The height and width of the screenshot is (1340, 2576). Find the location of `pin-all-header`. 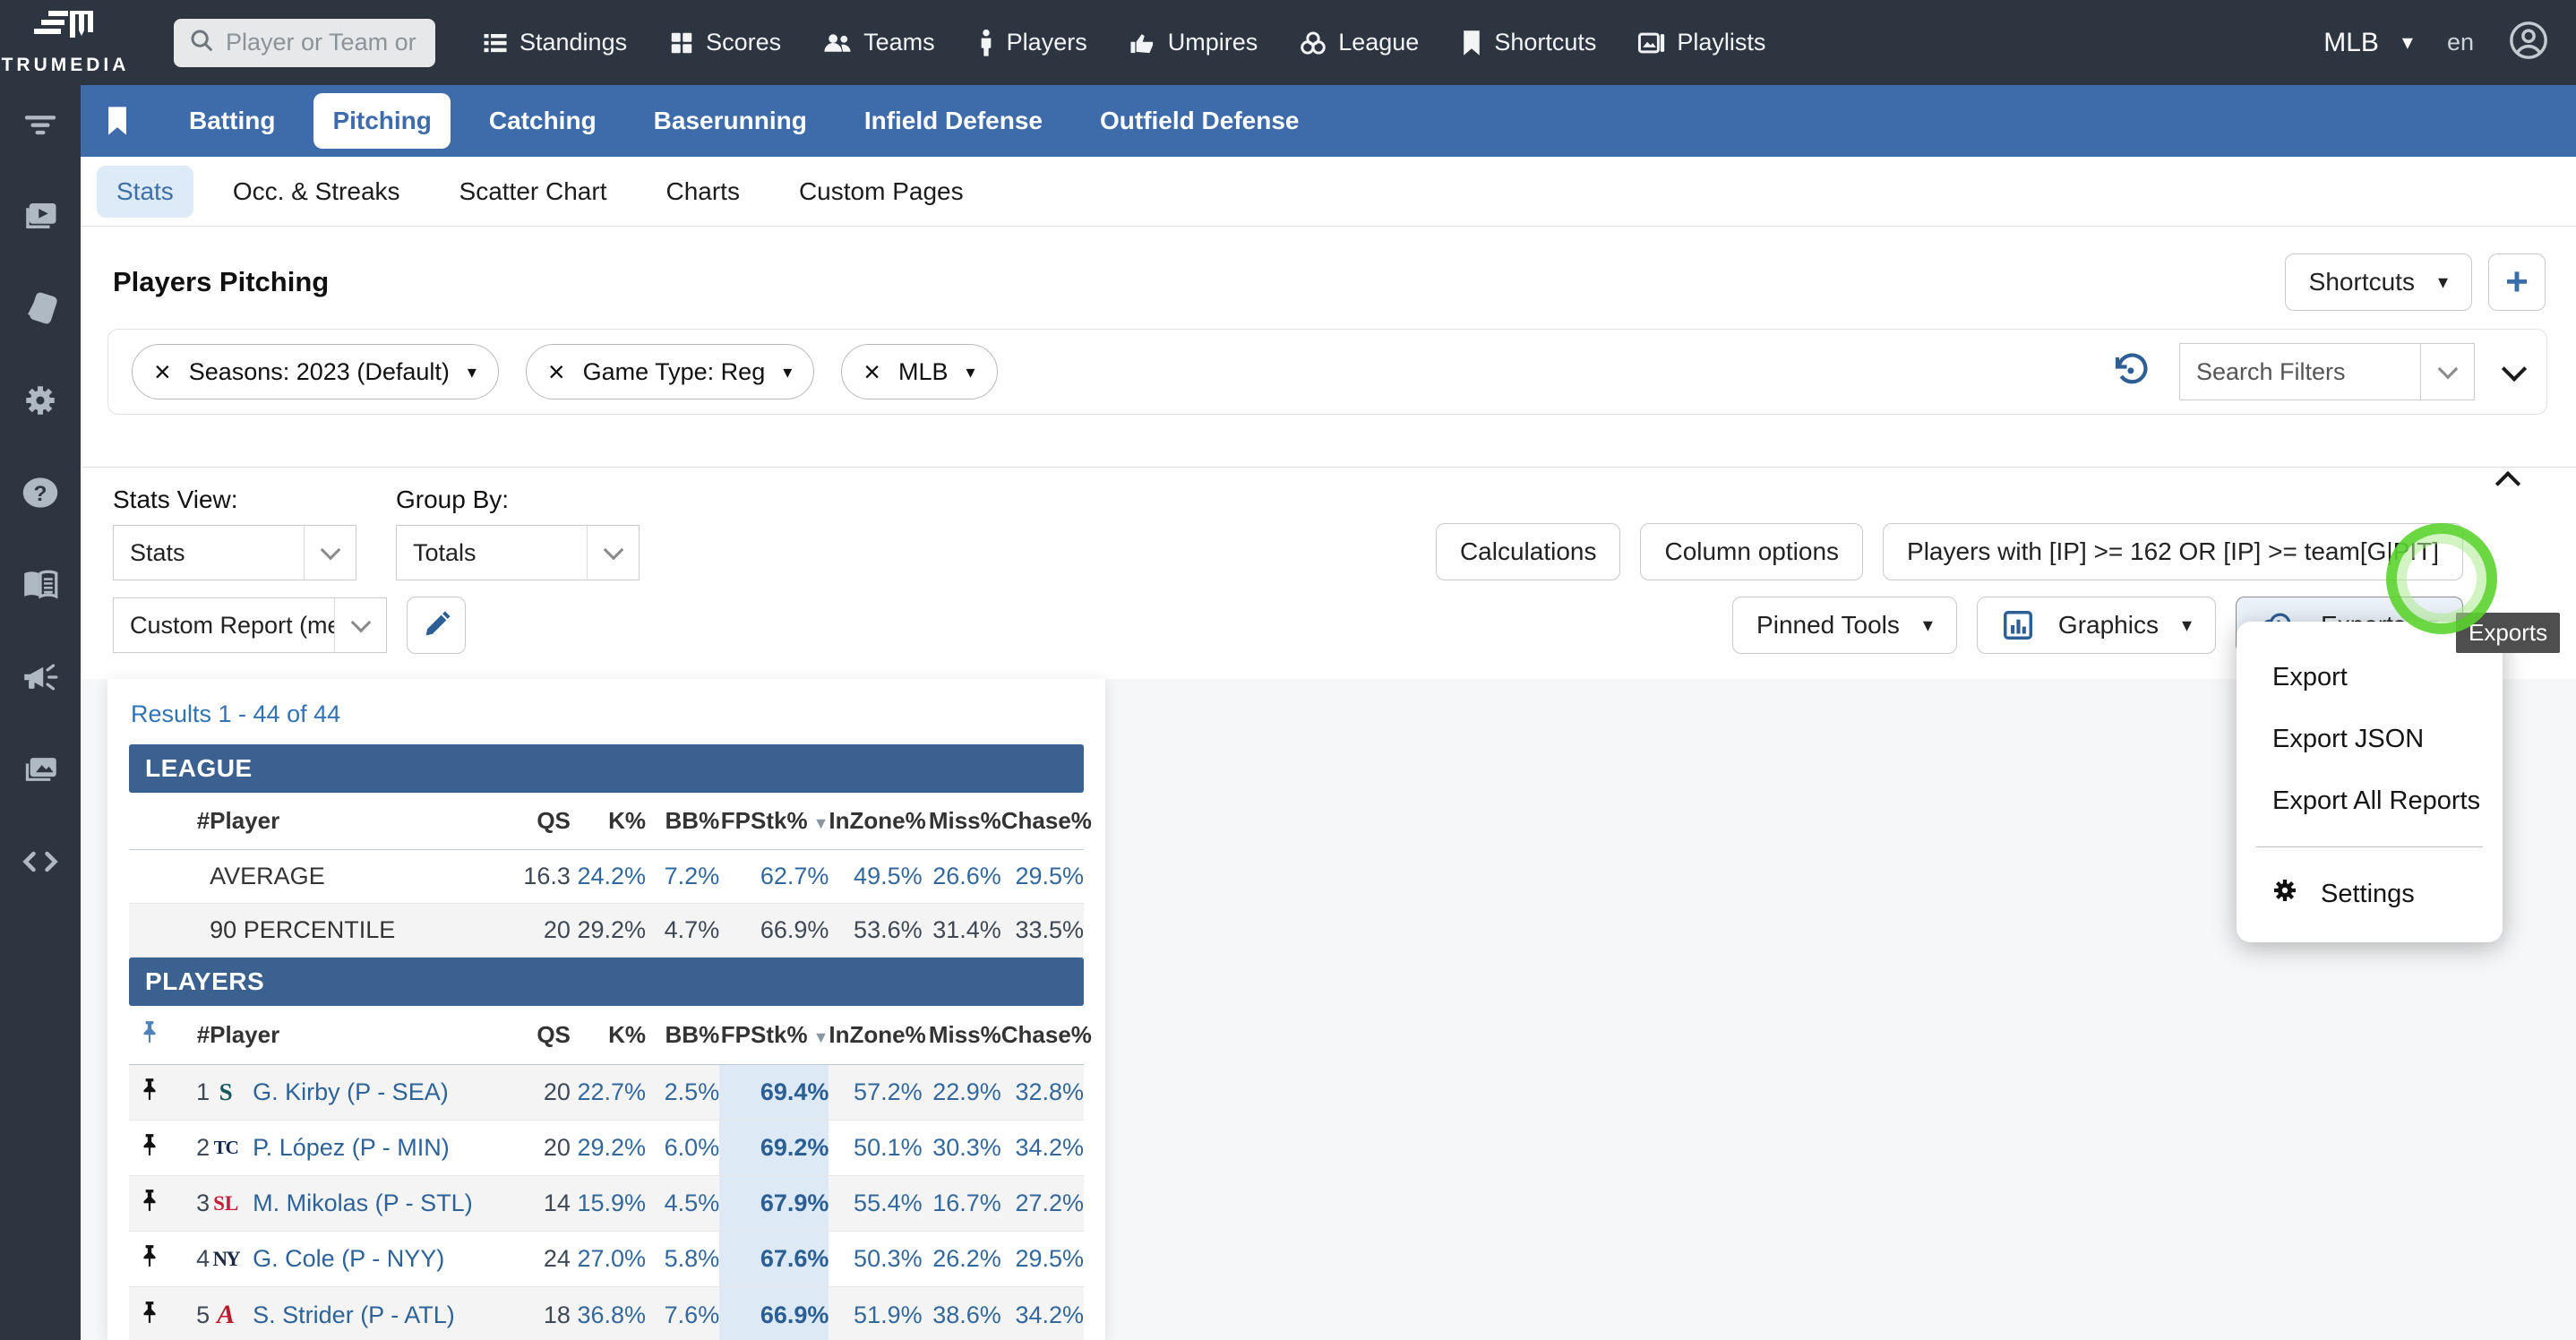

pin-all-header is located at coordinates (150, 1035).